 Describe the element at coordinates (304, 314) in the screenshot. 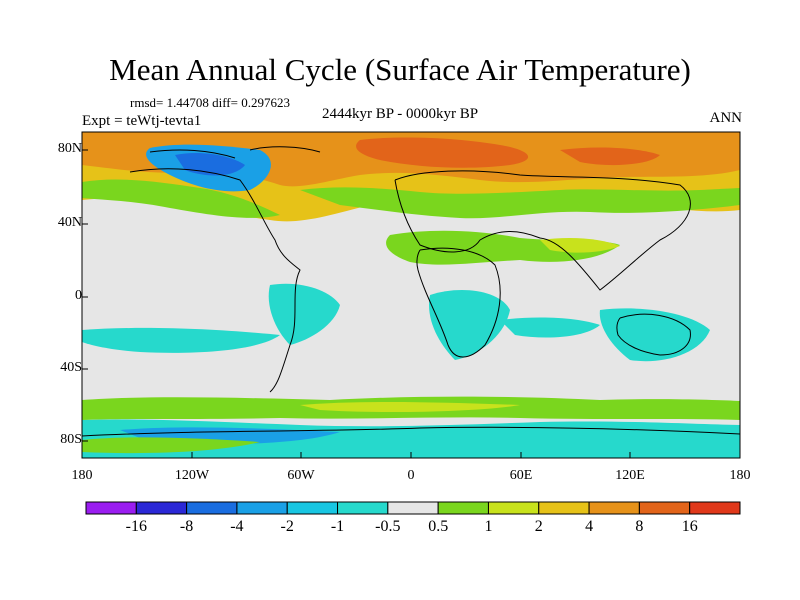

I see `south-america-cool` at that location.